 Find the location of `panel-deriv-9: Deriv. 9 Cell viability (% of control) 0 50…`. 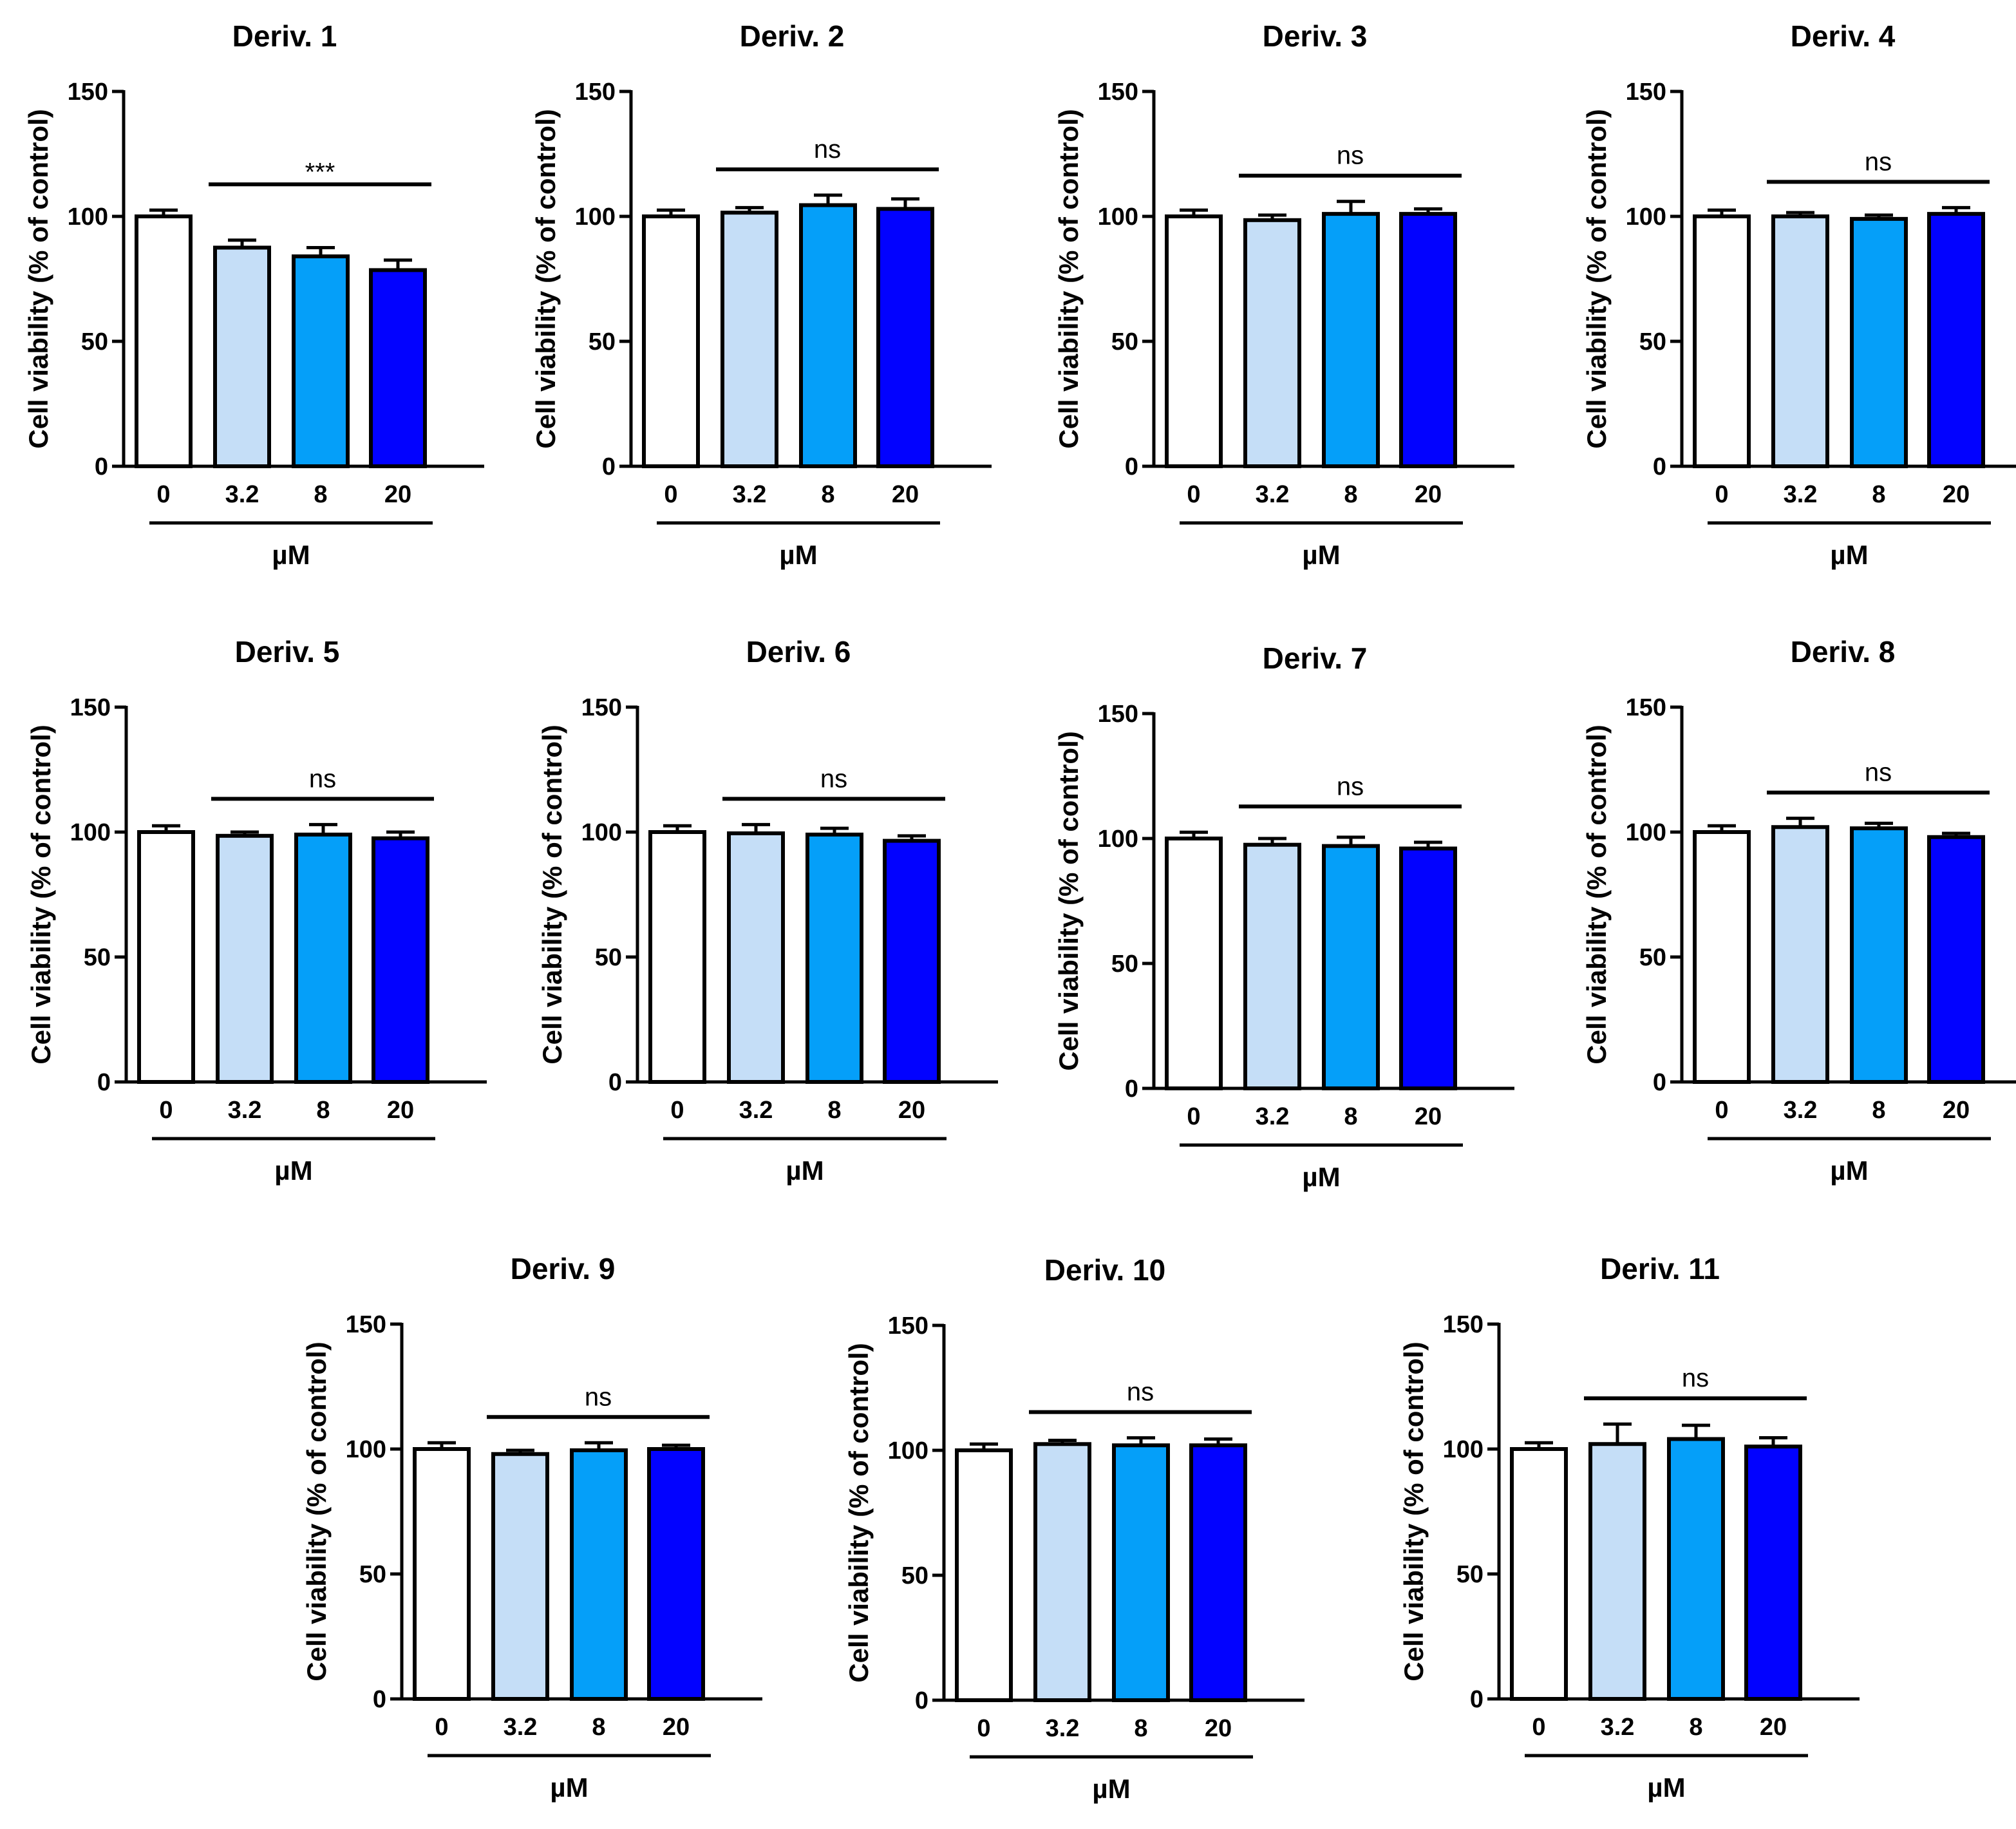

panel-deriv-9: Deriv. 9 Cell viability (% of control) 0 50… is located at coordinates (531, 1527).